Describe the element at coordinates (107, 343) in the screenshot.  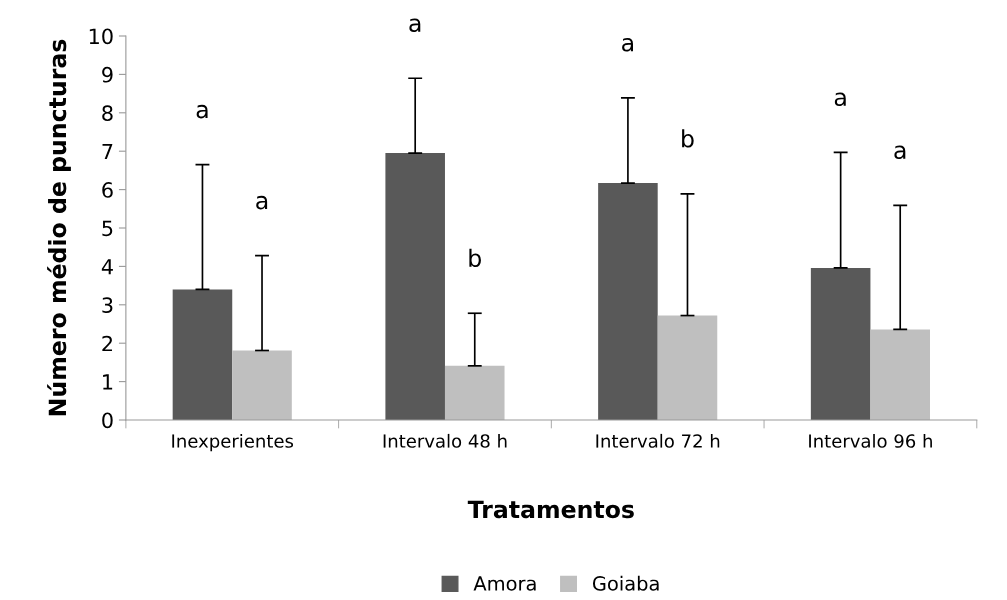
I see `y-tick-label: 2` at that location.